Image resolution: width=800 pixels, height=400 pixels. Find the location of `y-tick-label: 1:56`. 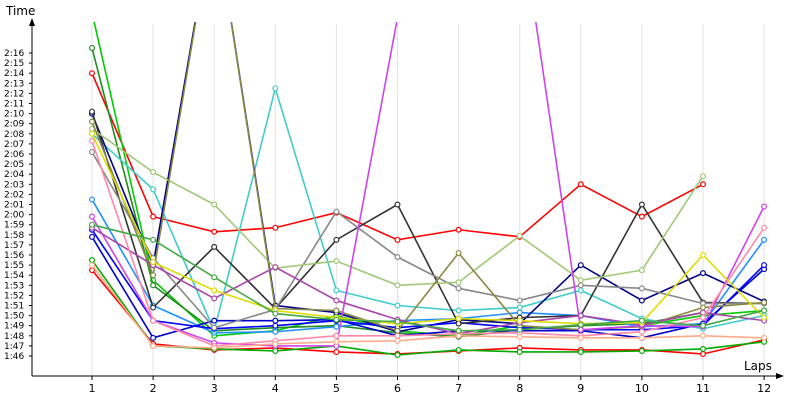

y-tick-label: 1:56 is located at coordinates (14, 256).